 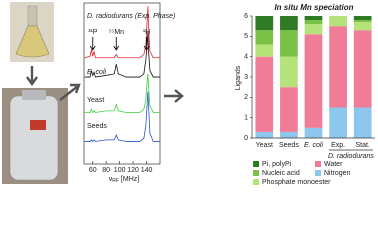 I want to click on x-label-symbol: ν, so click(x=111, y=179).